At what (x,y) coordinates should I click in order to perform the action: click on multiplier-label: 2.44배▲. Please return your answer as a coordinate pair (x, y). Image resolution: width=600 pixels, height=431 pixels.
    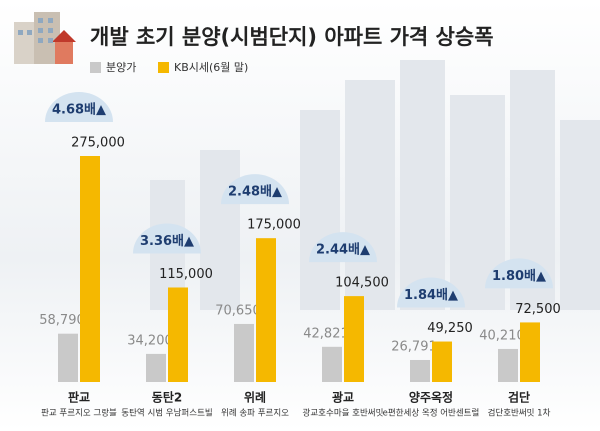
    Looking at the image, I should click on (343, 250).